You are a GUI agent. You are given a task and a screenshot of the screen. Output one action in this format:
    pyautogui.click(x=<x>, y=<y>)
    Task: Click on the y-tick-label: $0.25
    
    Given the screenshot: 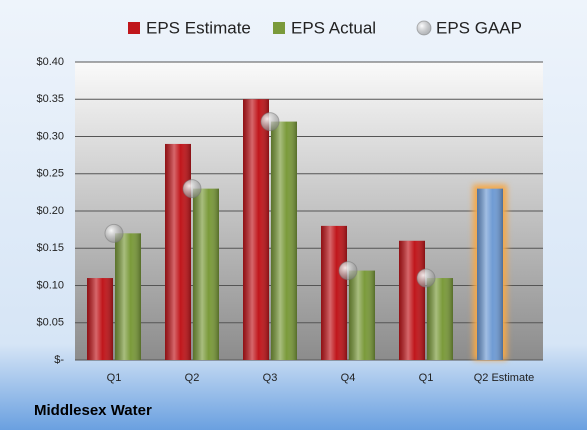 What is the action you would take?
    pyautogui.click(x=50, y=174)
    